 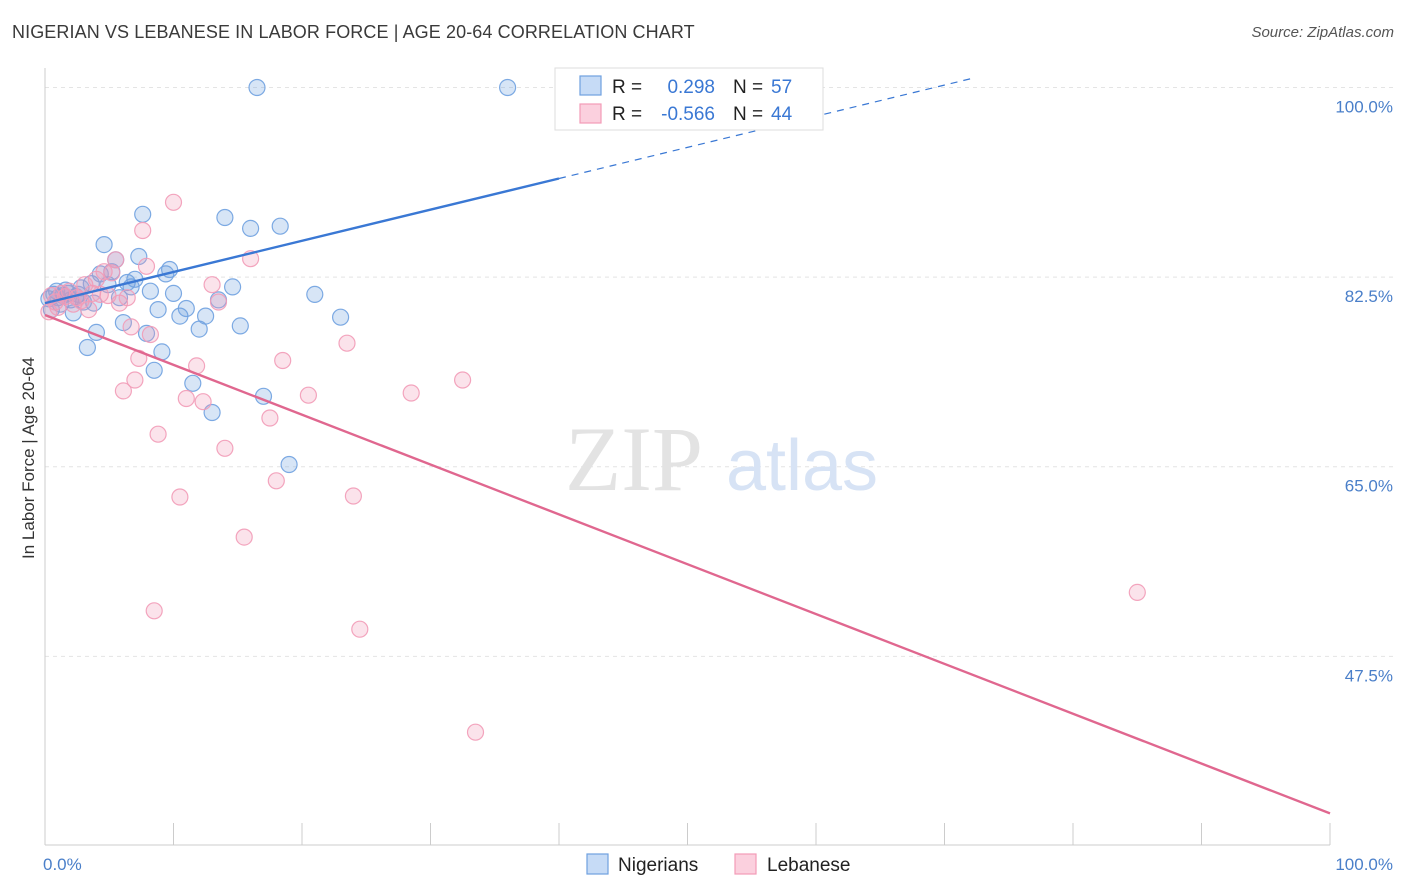 What do you see at coordinates (688, 114) in the screenshot?
I see `legend-r-value-lebanese: -0.566` at bounding box center [688, 114].